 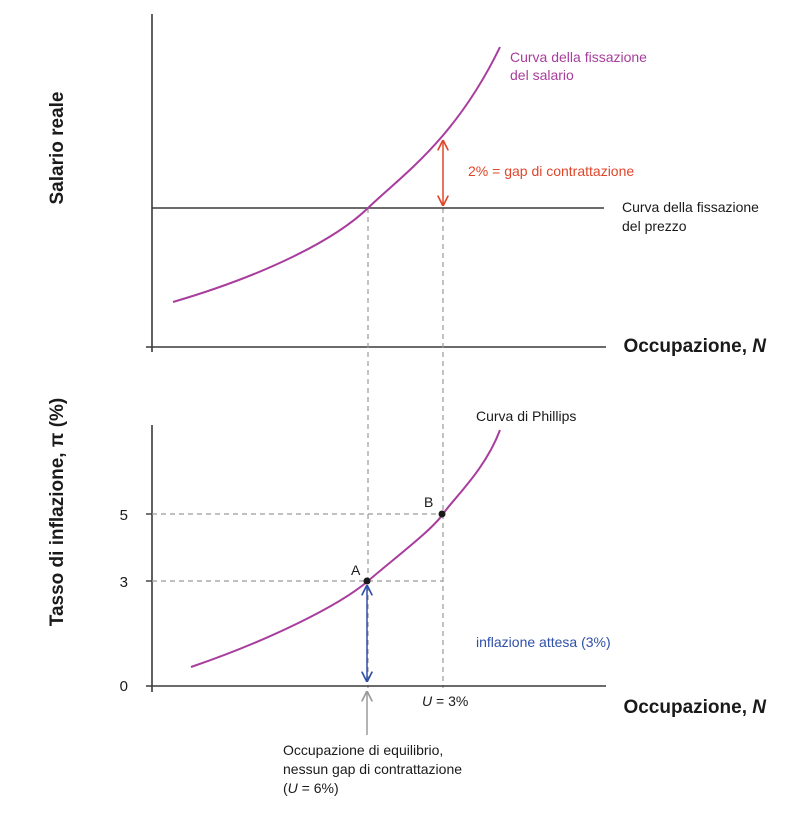 What do you see at coordinates (543, 642) in the screenshot?
I see `expected-inflation-label: inflazione attesa (3%)` at bounding box center [543, 642].